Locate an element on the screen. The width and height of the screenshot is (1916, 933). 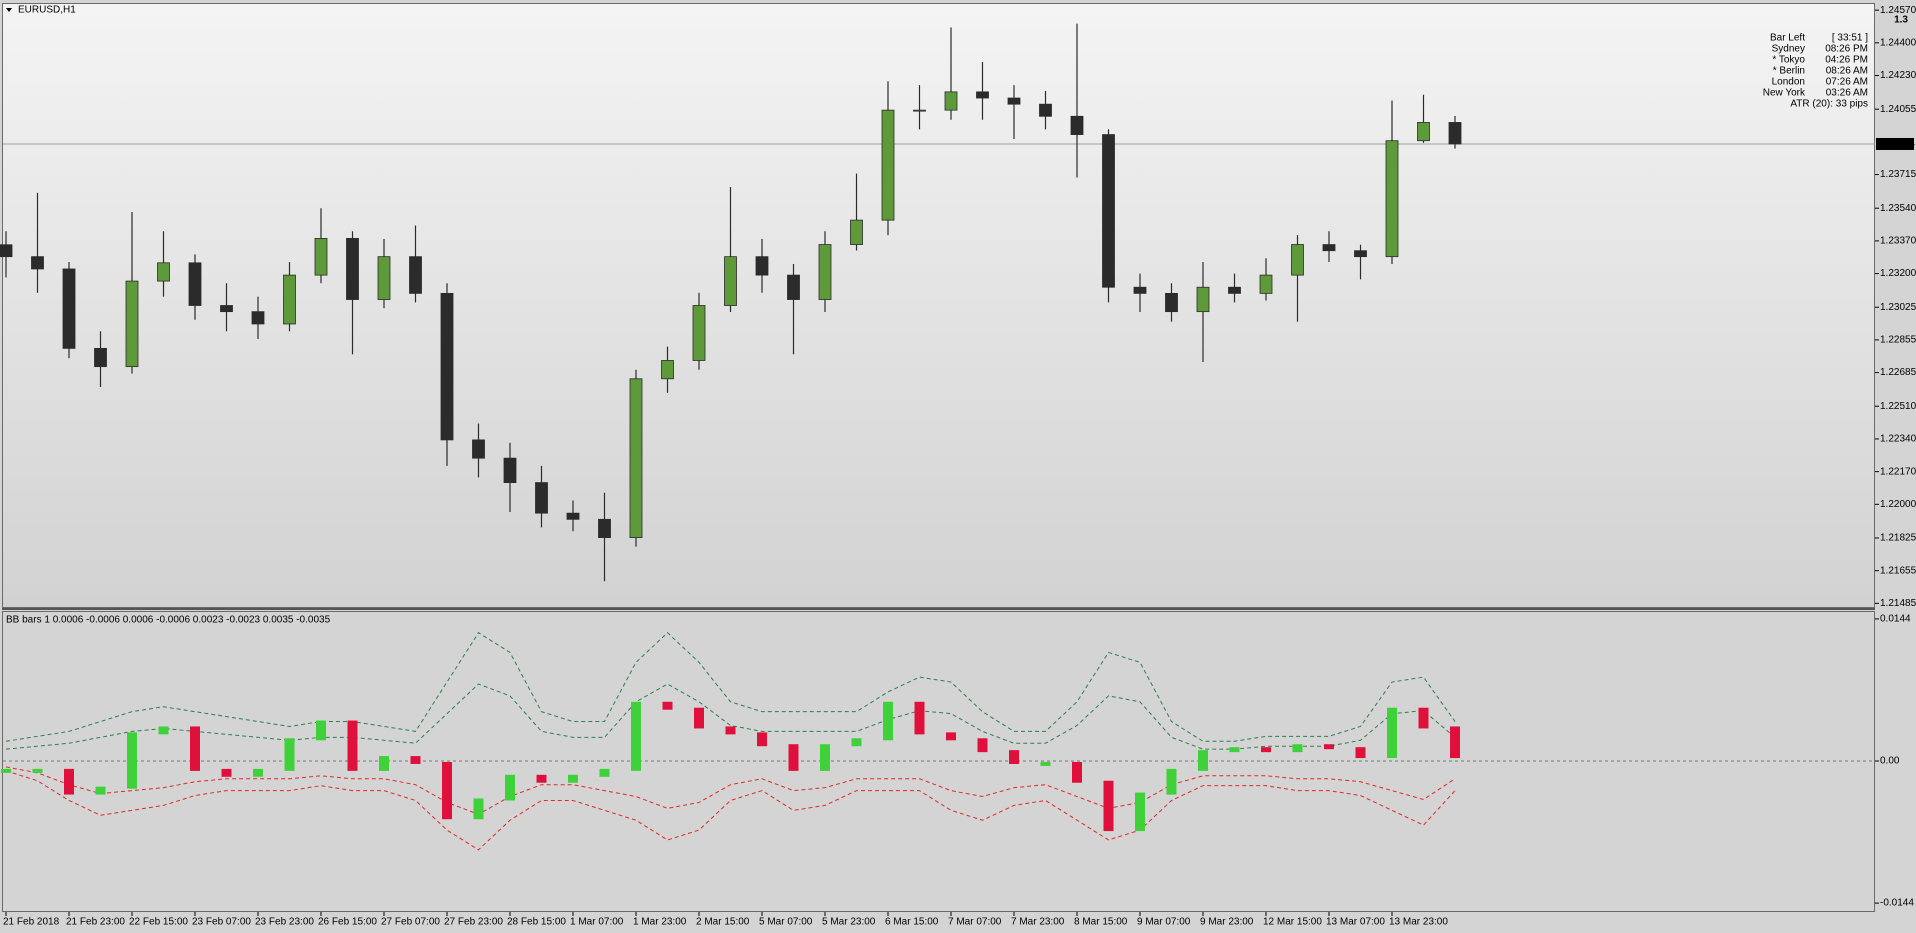
session-time: 08:26 PM is located at coordinates (1846, 49).